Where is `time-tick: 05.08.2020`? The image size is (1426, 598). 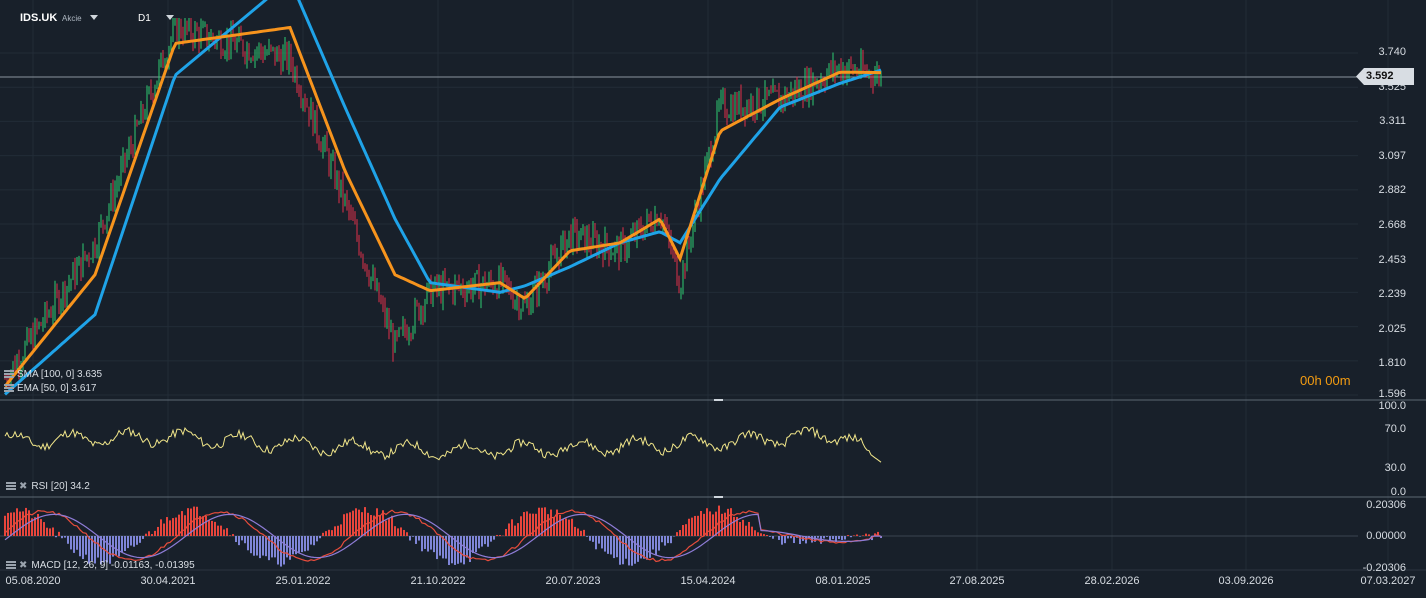 time-tick: 05.08.2020 is located at coordinates (33, 581).